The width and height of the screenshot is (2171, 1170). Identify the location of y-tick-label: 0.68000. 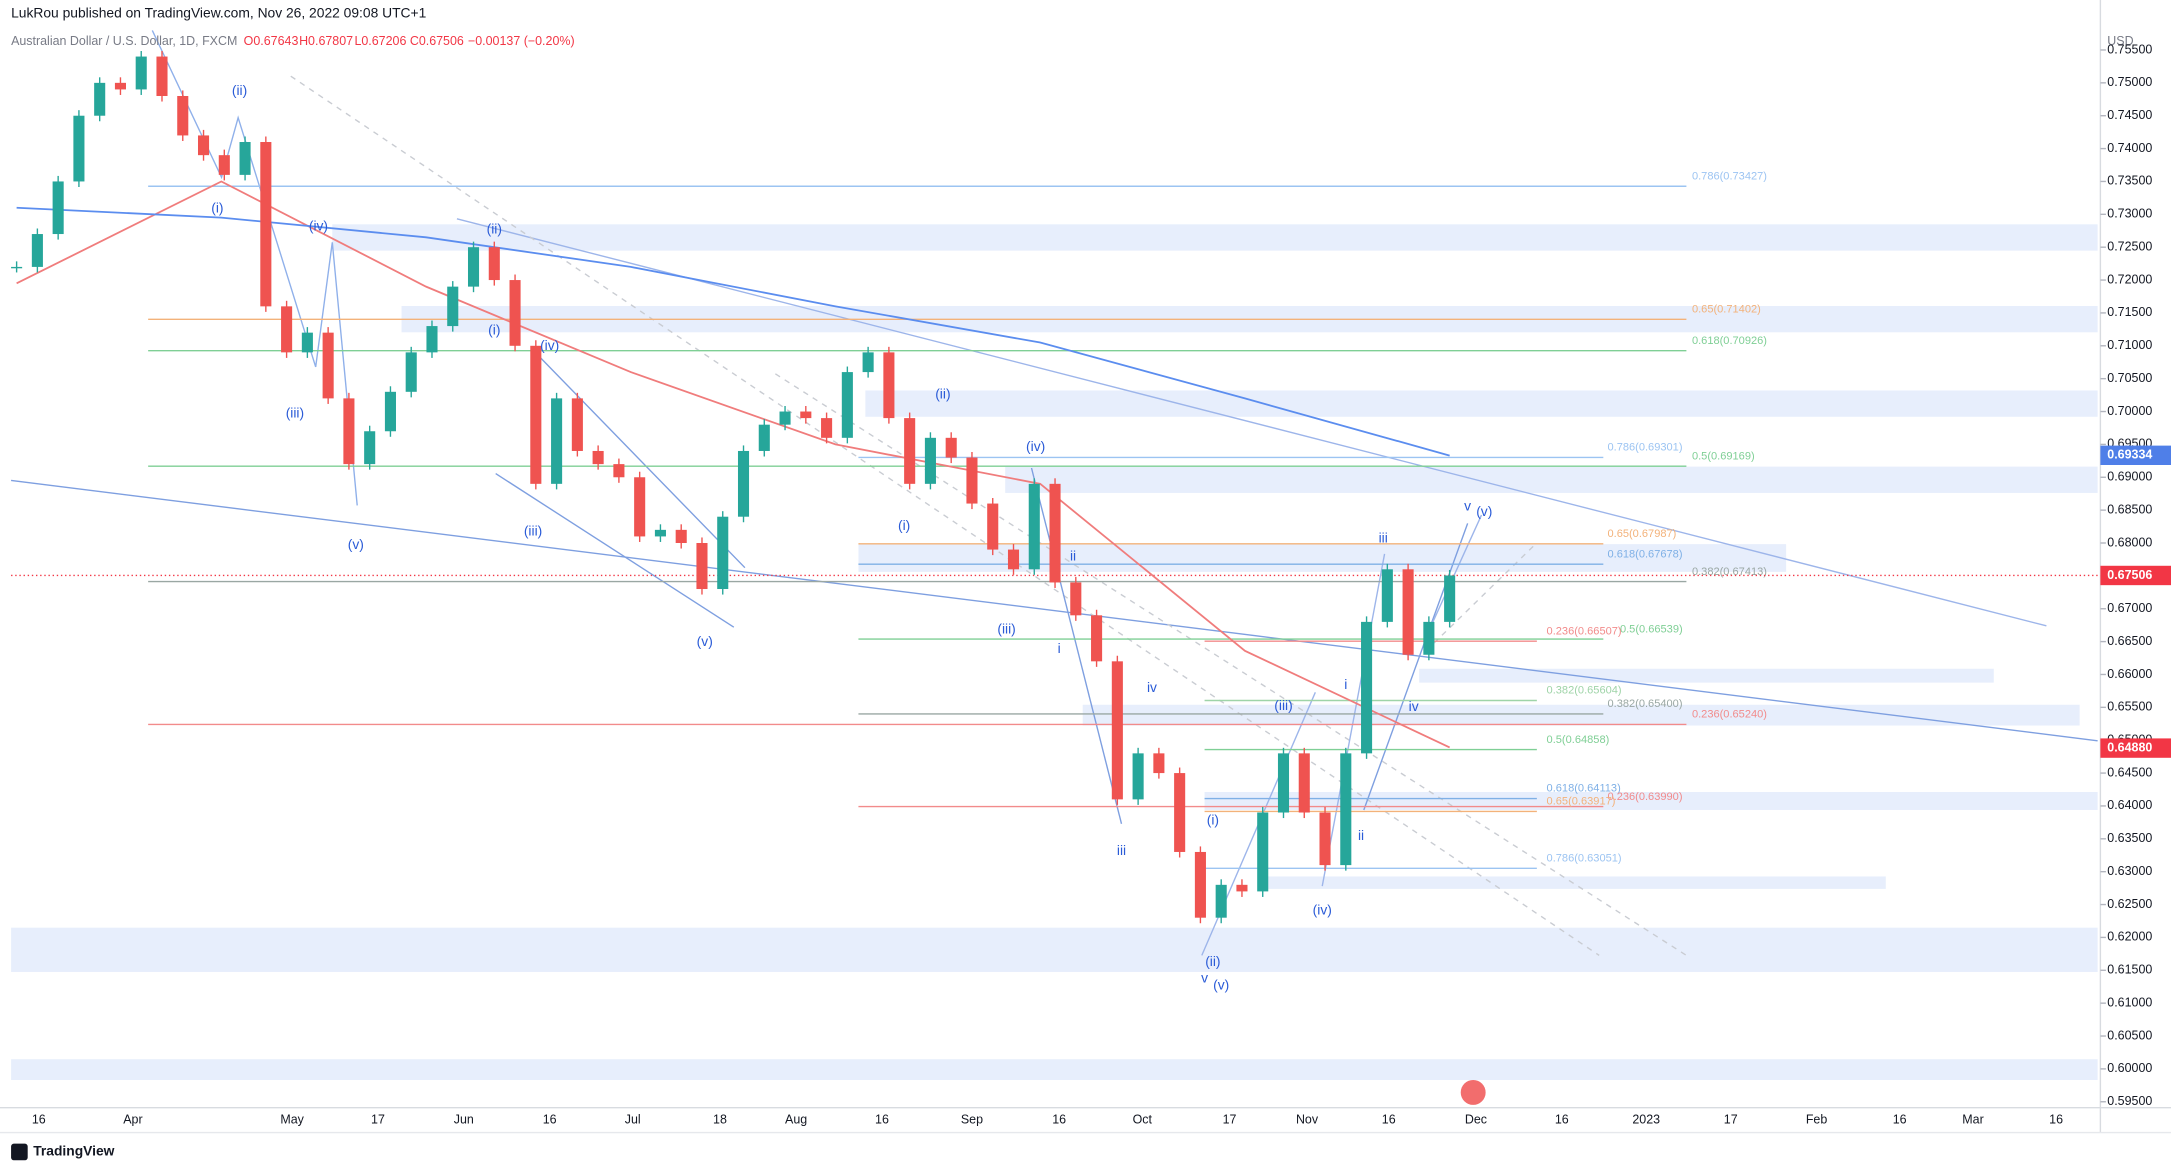
(2129, 542).